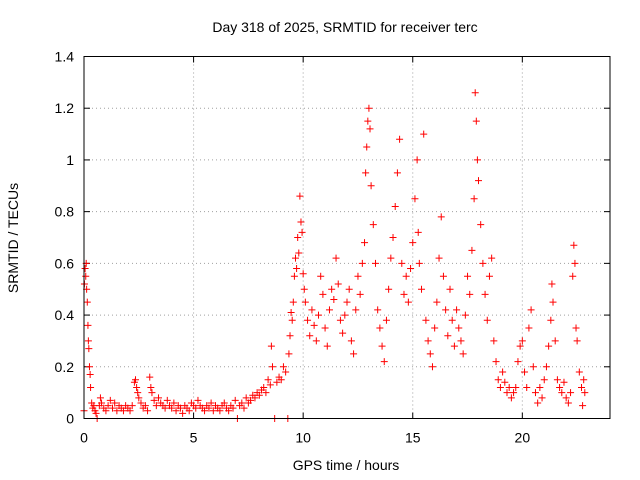 The image size is (640, 480). What do you see at coordinates (65, 212) in the screenshot?
I see `y-tick-label: 0.8` at bounding box center [65, 212].